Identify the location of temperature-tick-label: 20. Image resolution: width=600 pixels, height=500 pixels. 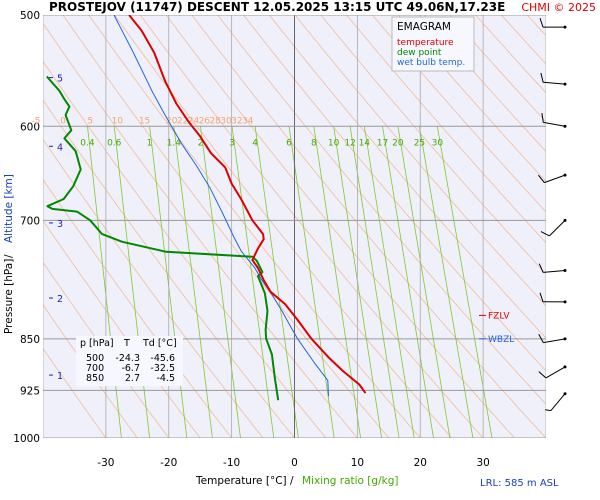
(420, 463).